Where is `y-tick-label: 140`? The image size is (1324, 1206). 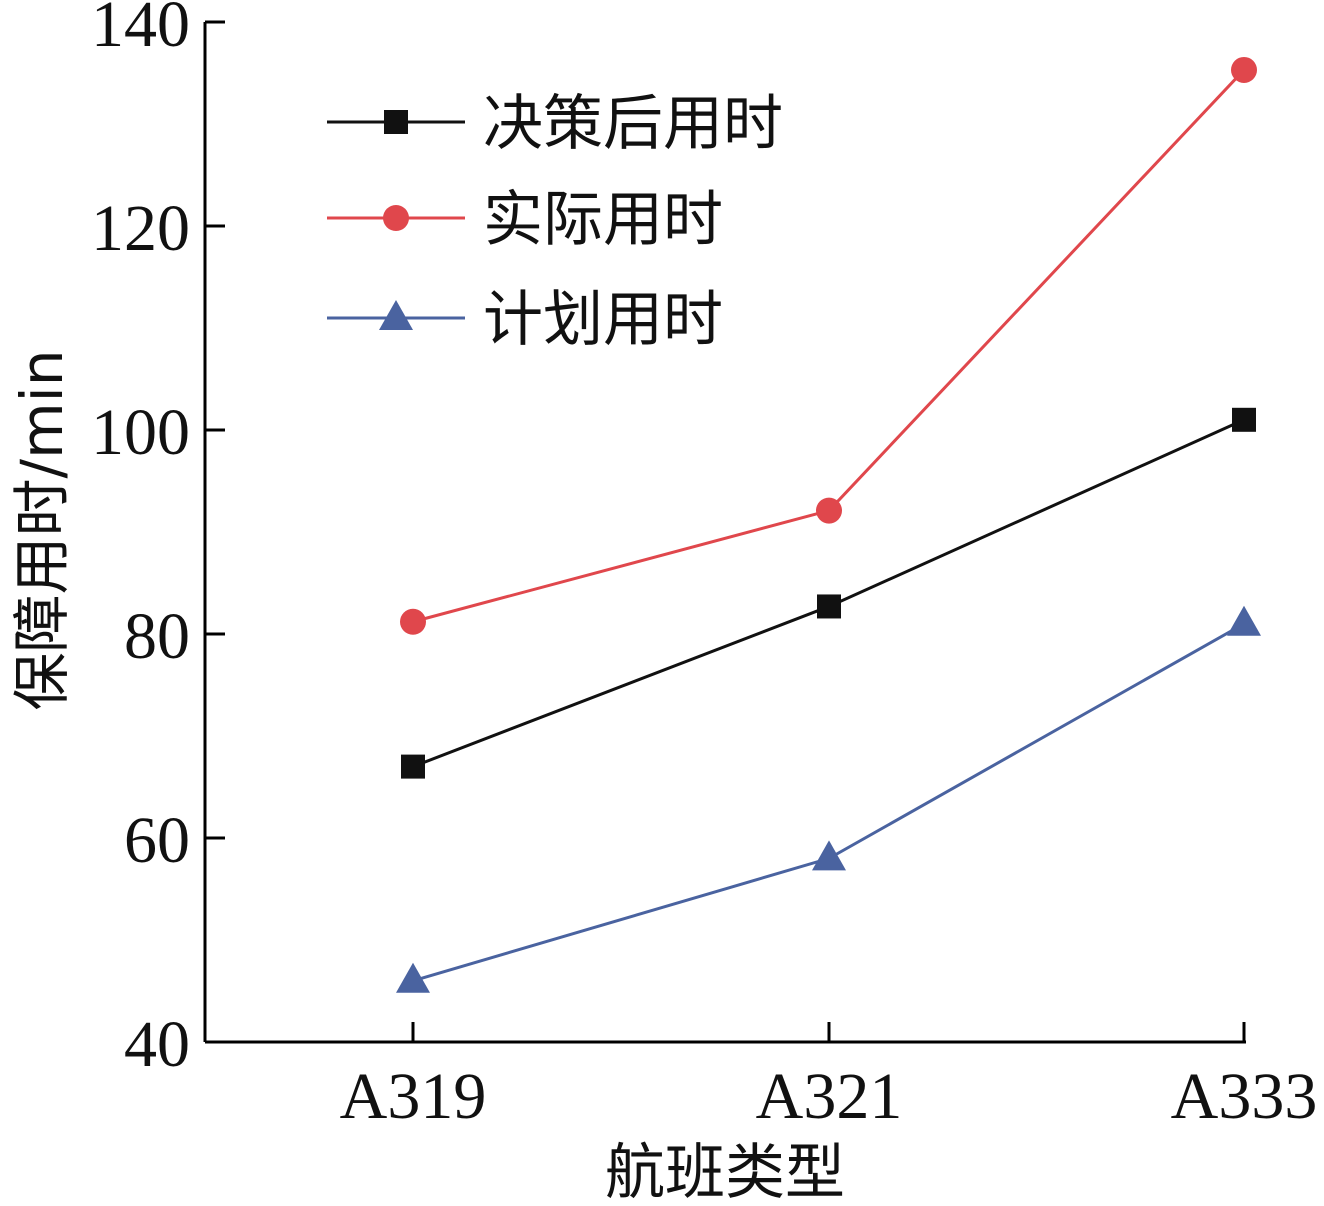 y-tick-label: 140 is located at coordinates (140, 30).